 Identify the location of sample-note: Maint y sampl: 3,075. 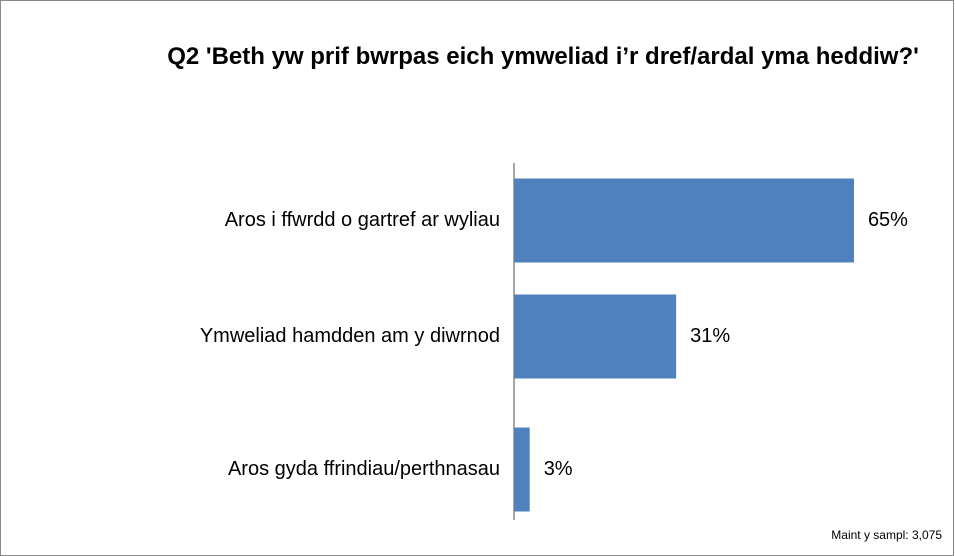
(886, 535).